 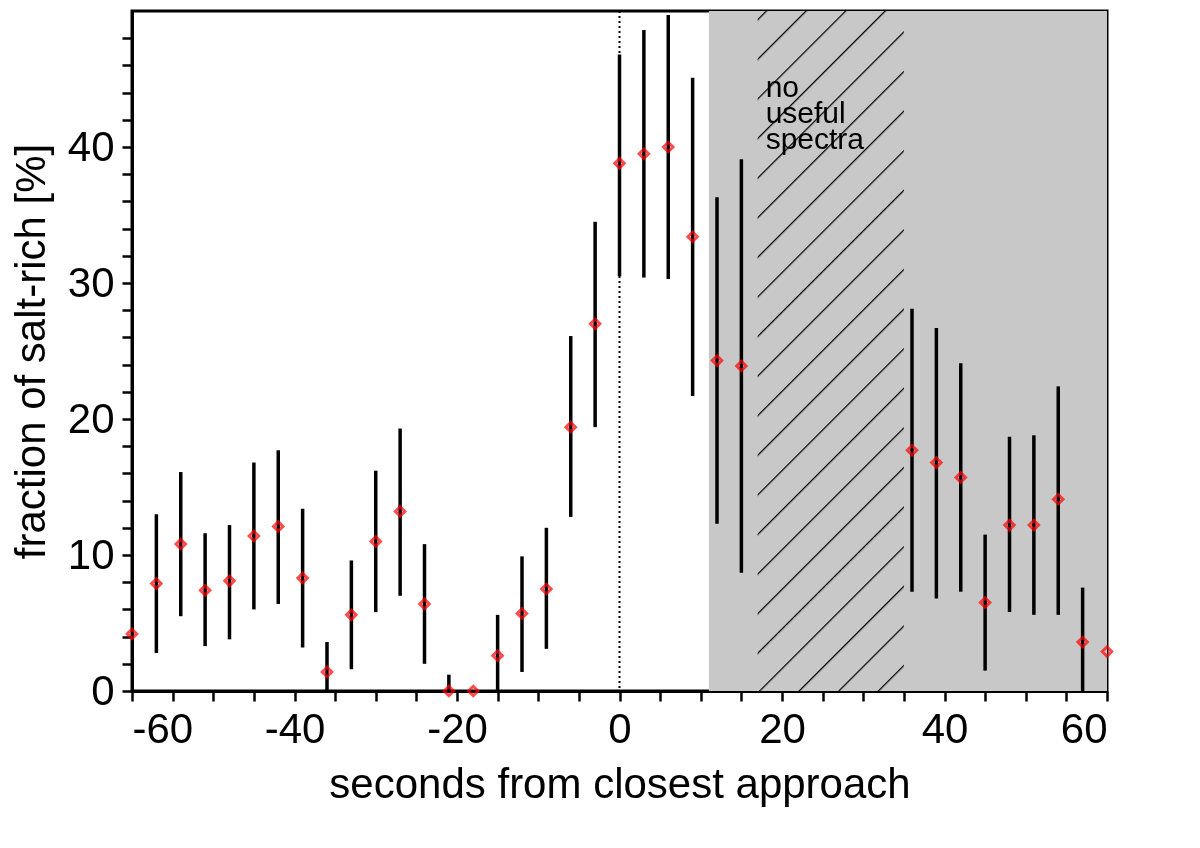 What do you see at coordinates (163, 728) in the screenshot?
I see `x-tick-label: -60` at bounding box center [163, 728].